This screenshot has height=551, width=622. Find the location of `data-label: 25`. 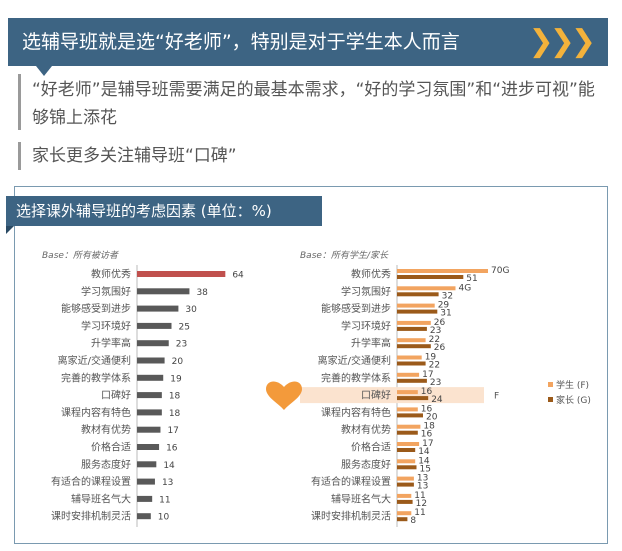

data-label: 25 is located at coordinates (184, 327).